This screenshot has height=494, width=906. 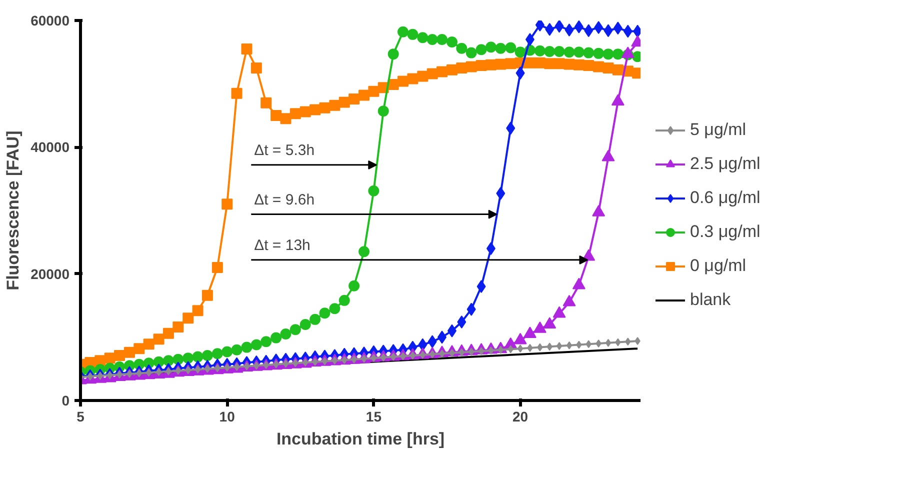 I want to click on annotation: Δt = 5.3h, so click(x=284, y=150).